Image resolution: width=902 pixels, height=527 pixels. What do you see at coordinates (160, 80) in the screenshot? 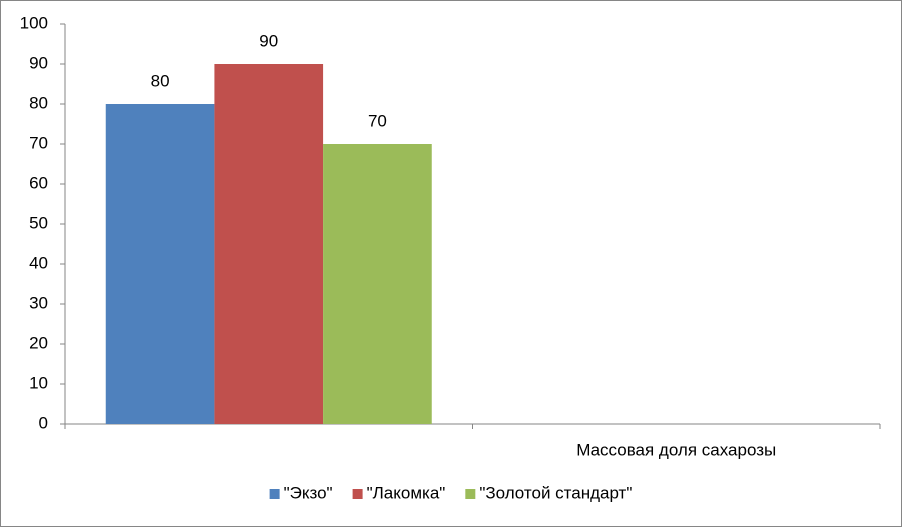
I see `data-label: 80` at bounding box center [160, 80].